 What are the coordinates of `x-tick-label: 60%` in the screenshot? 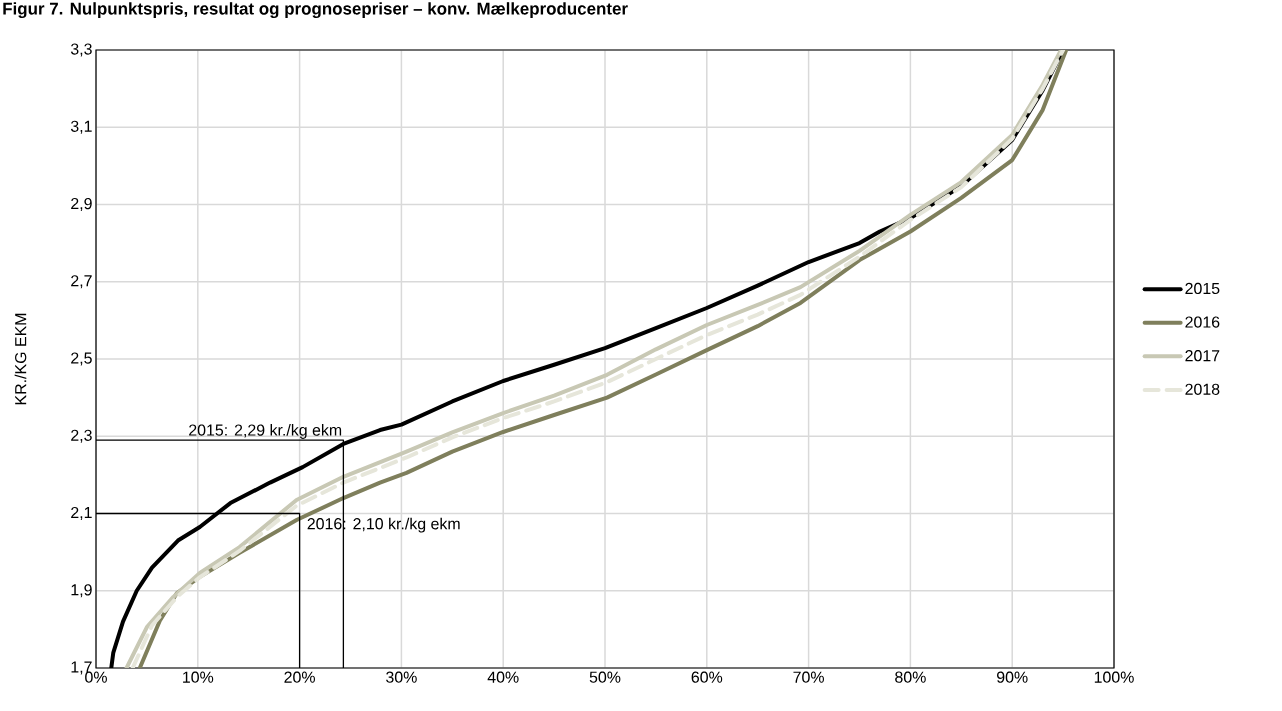 It's located at (707, 677).